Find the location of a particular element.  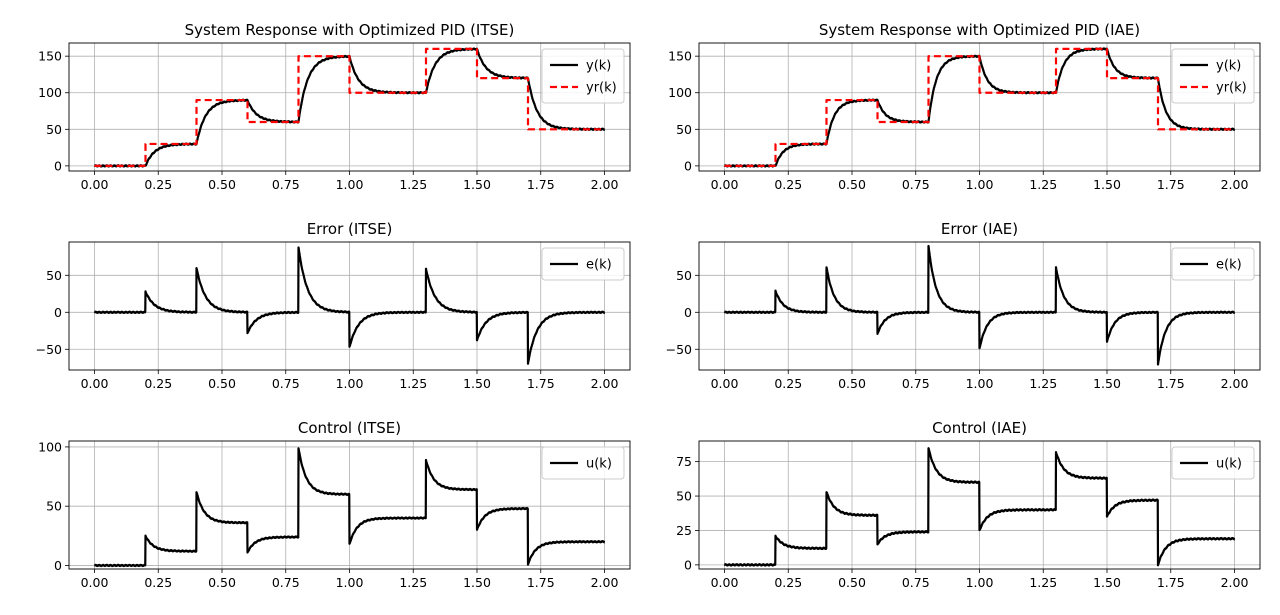

chart-title: Control (ITSE) is located at coordinates (349, 428).